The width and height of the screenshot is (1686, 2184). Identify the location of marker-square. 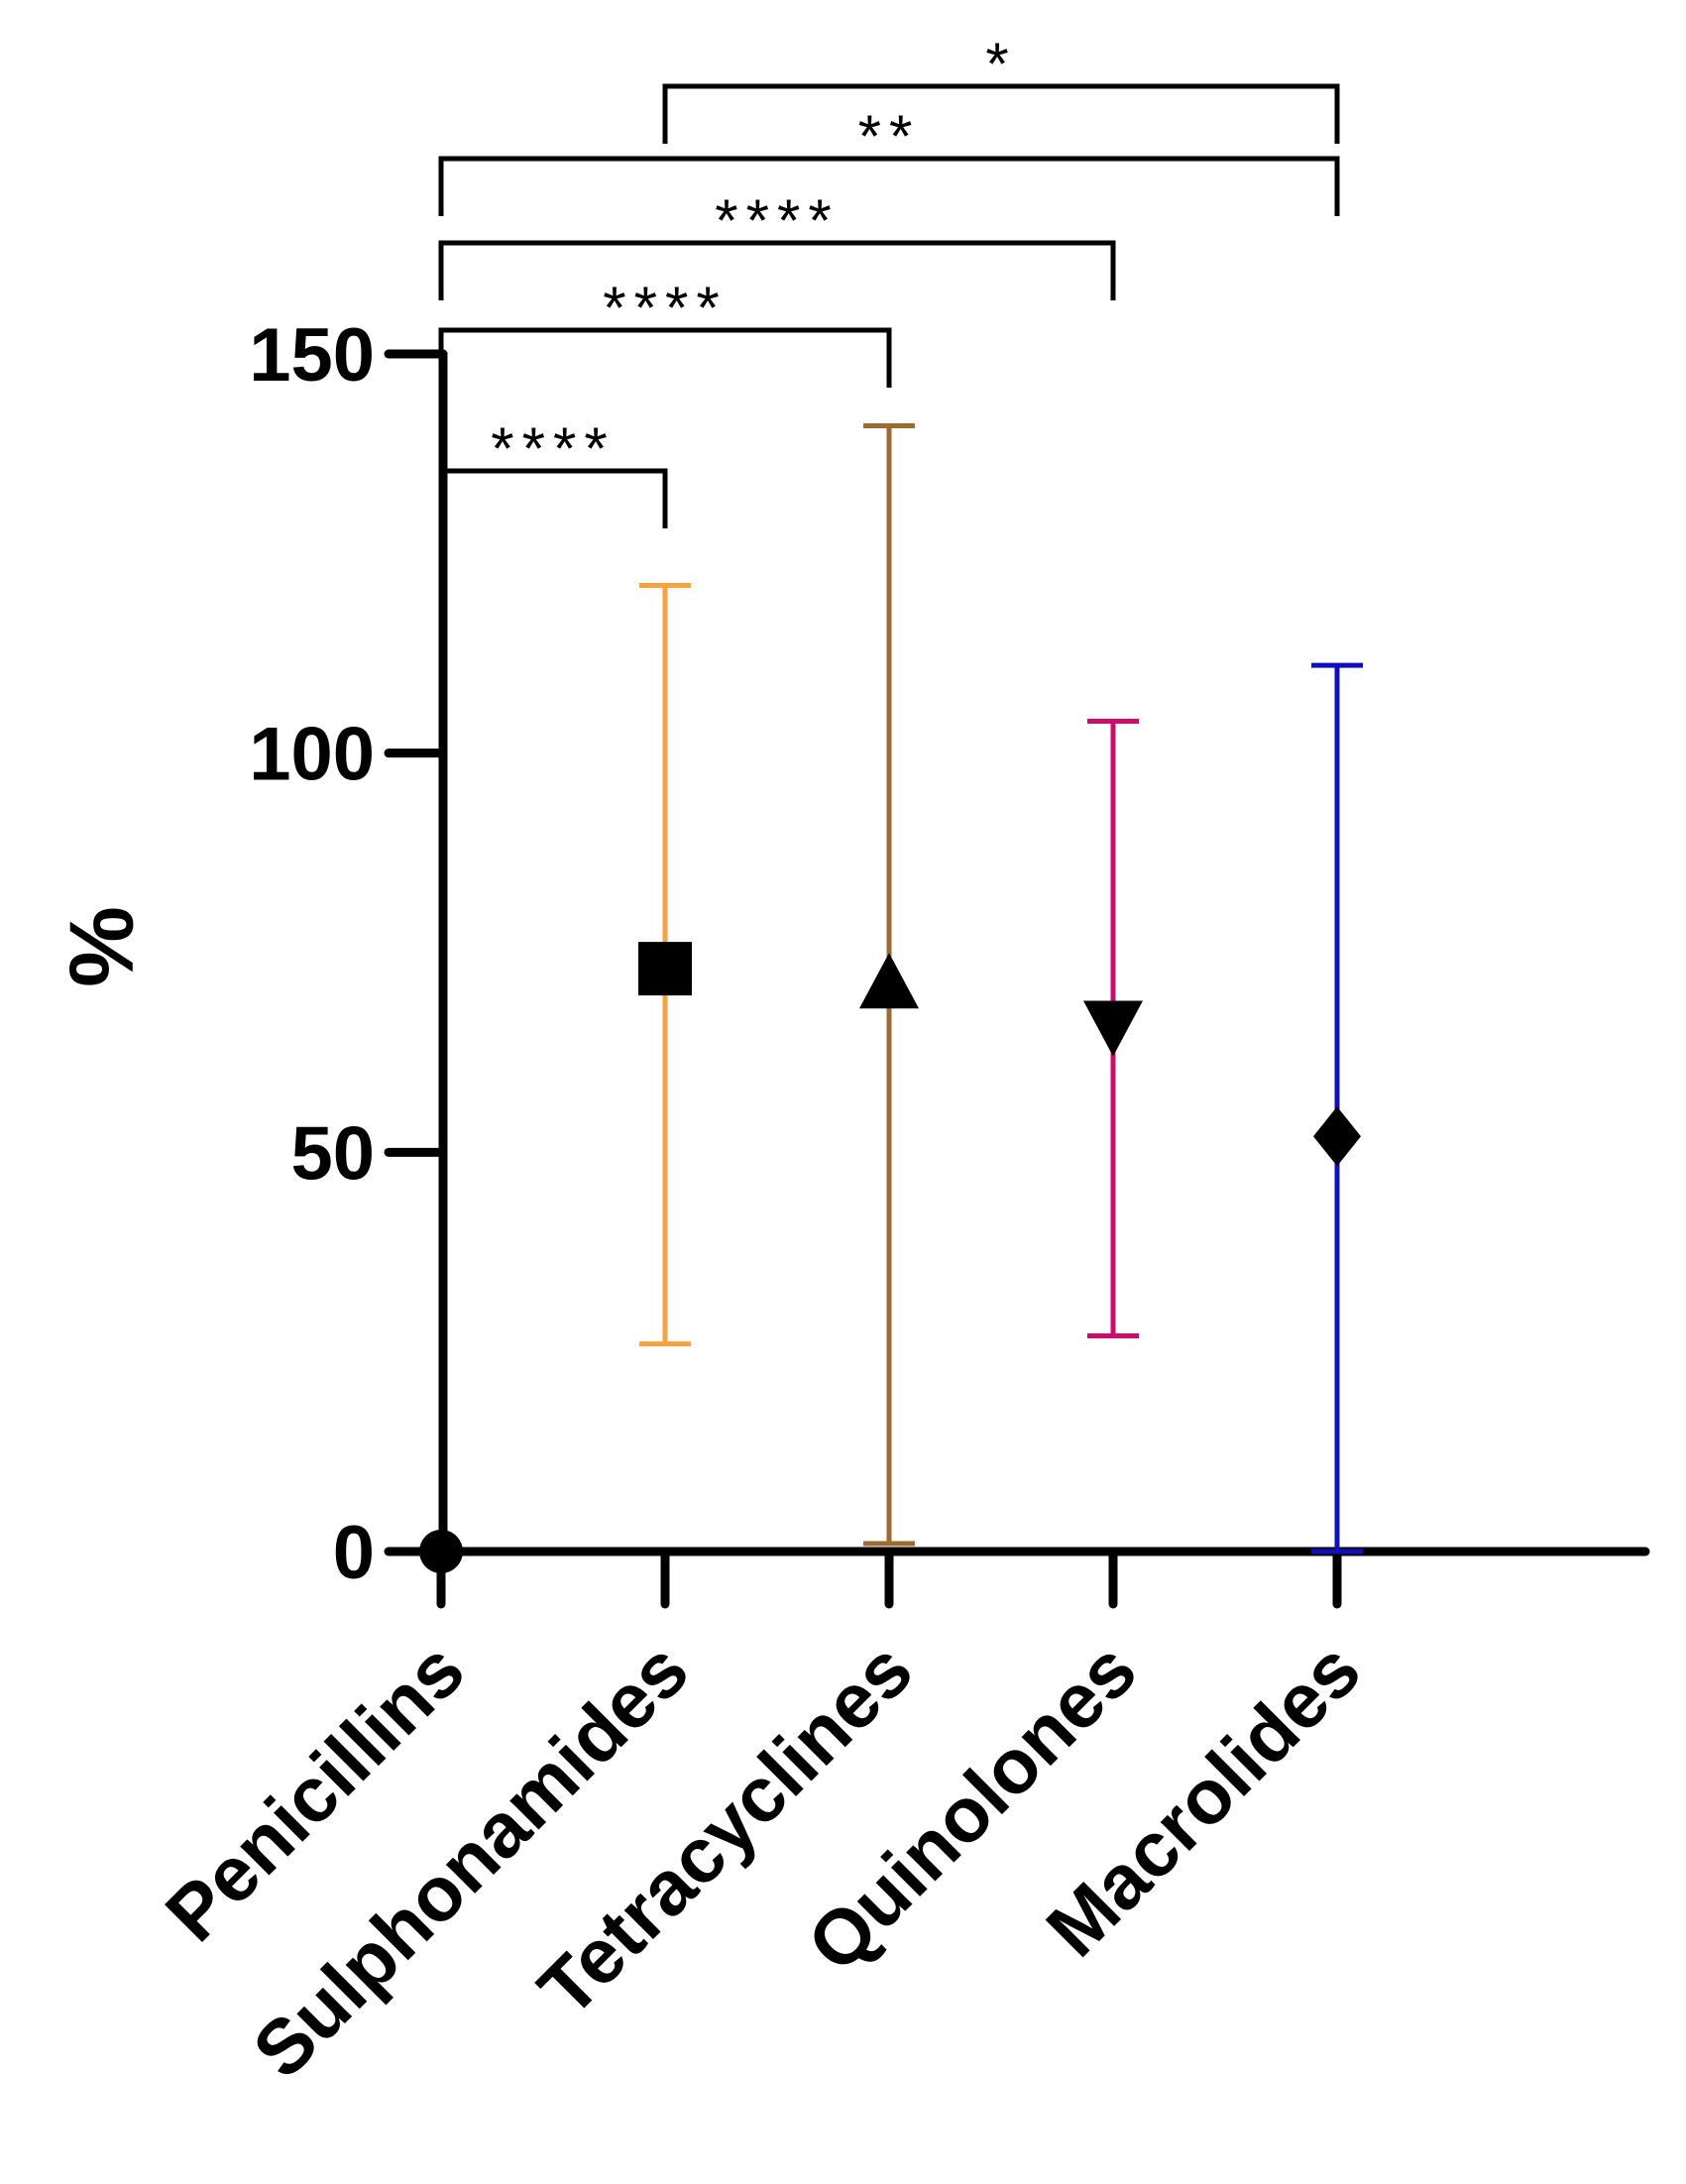
(665, 969).